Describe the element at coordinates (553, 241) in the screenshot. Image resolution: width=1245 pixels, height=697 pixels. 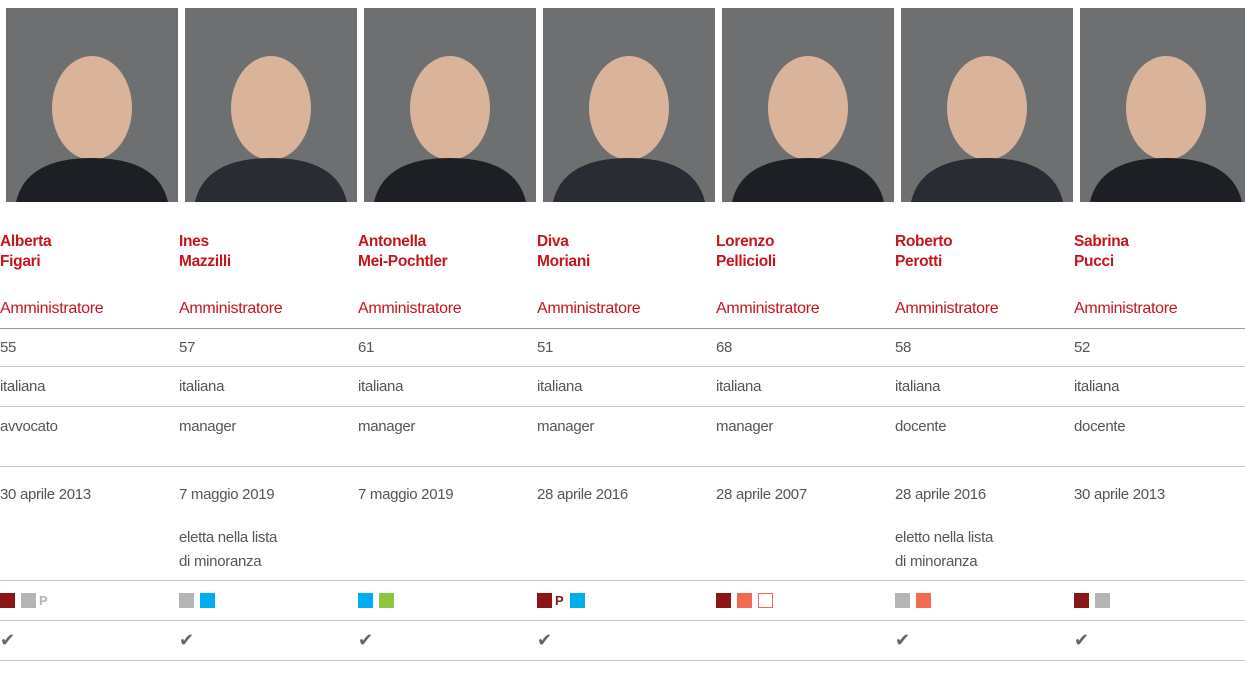
I see `first-name: Diva` at that location.